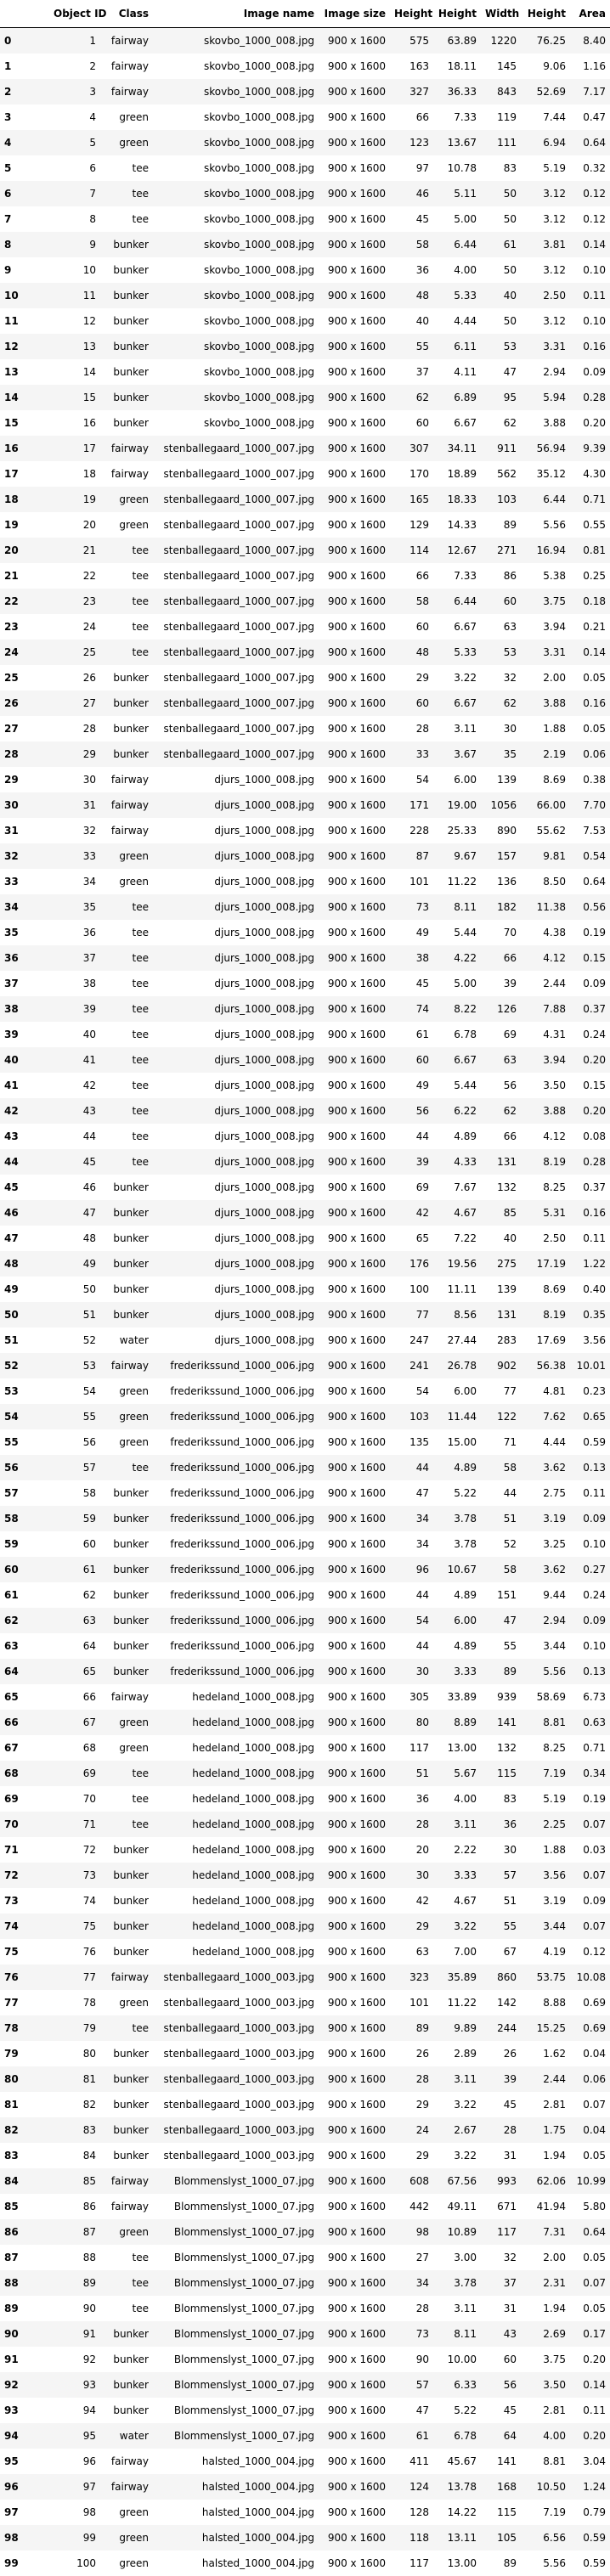 This screenshot has width=610, height=2576. What do you see at coordinates (507, 448) in the screenshot?
I see `width-cell: 911` at bounding box center [507, 448].